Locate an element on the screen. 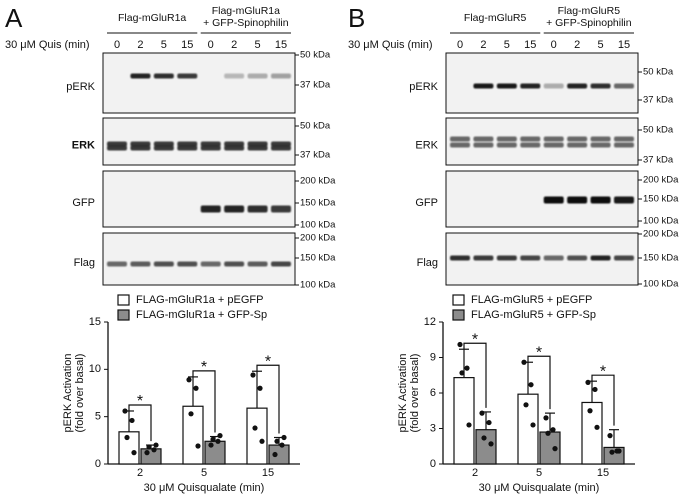  panel-letter: A is located at coordinates (14, 18).